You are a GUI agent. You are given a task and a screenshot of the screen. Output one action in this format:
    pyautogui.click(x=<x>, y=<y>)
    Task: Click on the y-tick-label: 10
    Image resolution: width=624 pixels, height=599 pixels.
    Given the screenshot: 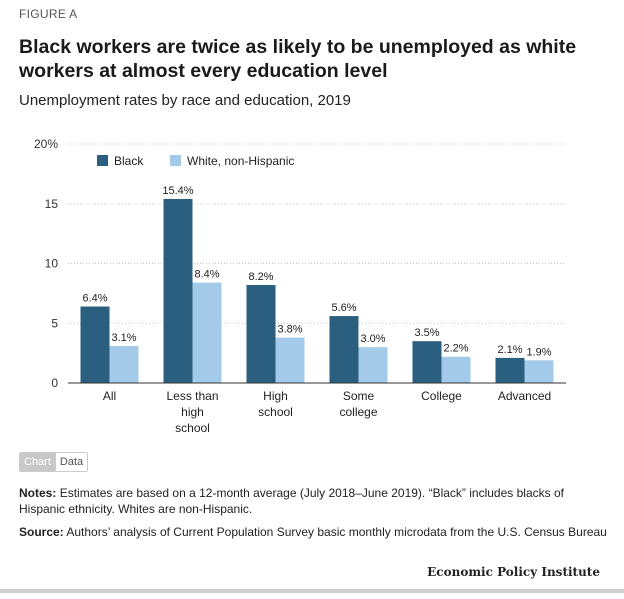 What is the action you would take?
    pyautogui.click(x=52, y=264)
    